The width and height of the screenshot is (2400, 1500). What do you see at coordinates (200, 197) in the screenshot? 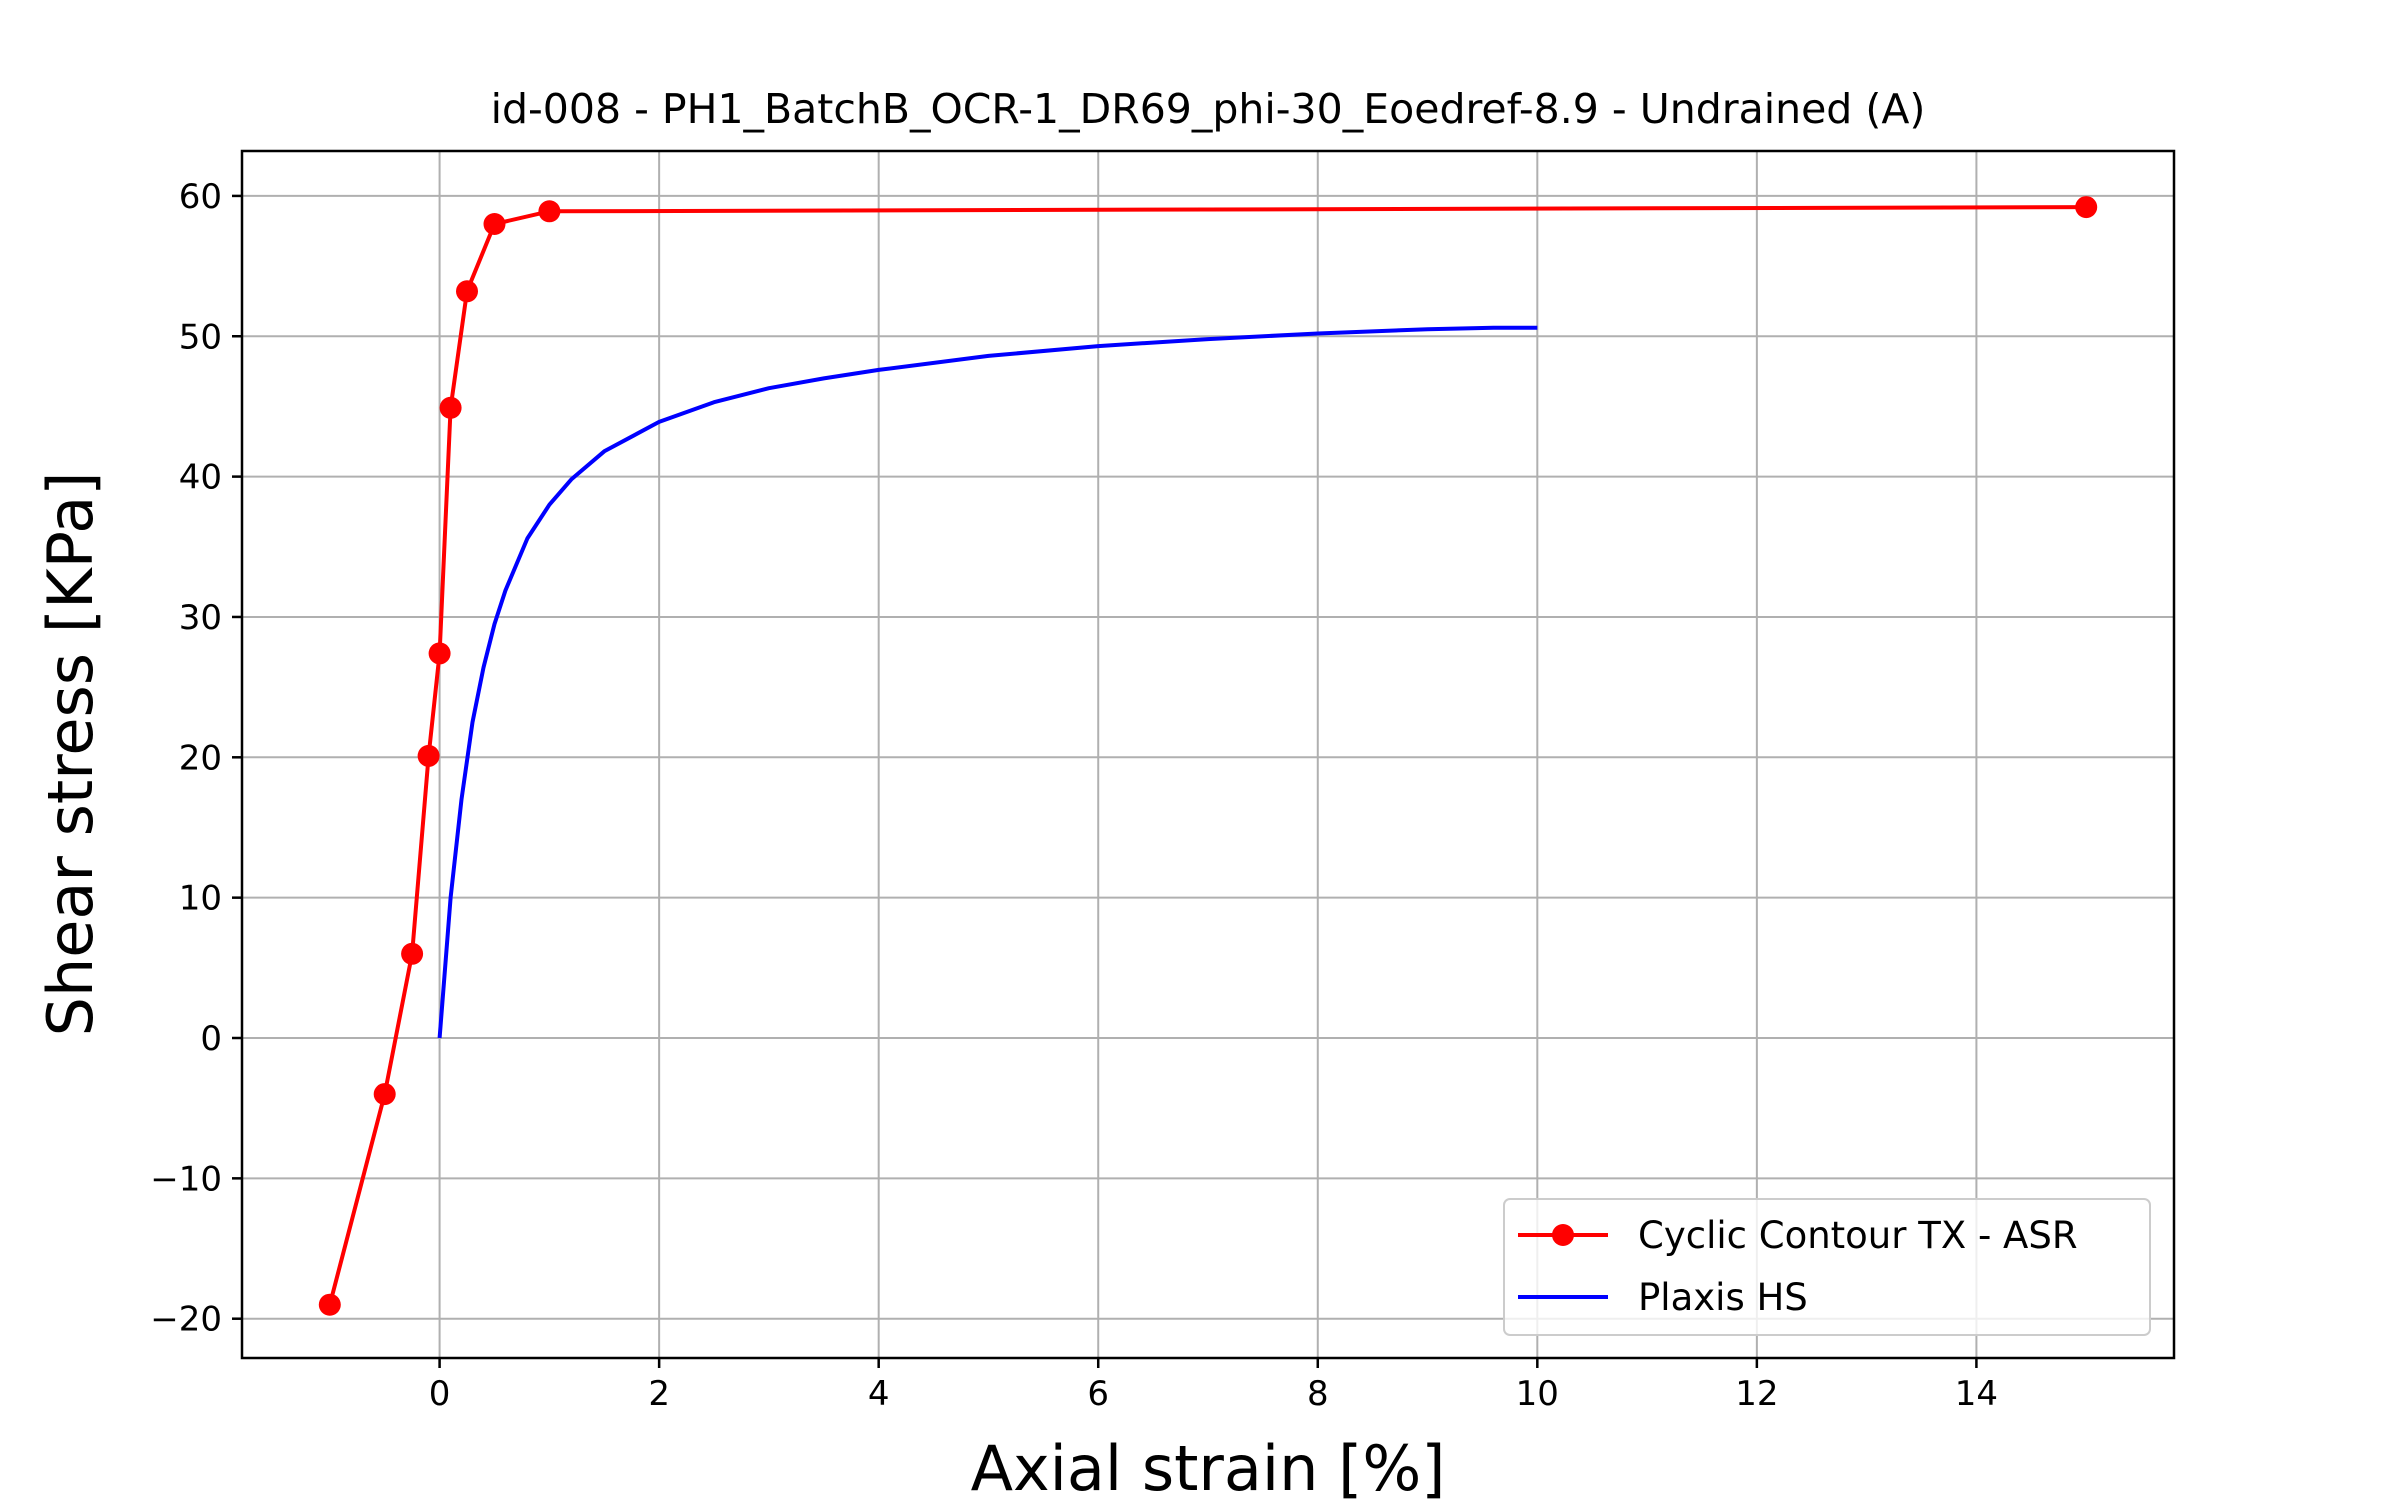
I see `y-tick-label: 60` at bounding box center [200, 197].